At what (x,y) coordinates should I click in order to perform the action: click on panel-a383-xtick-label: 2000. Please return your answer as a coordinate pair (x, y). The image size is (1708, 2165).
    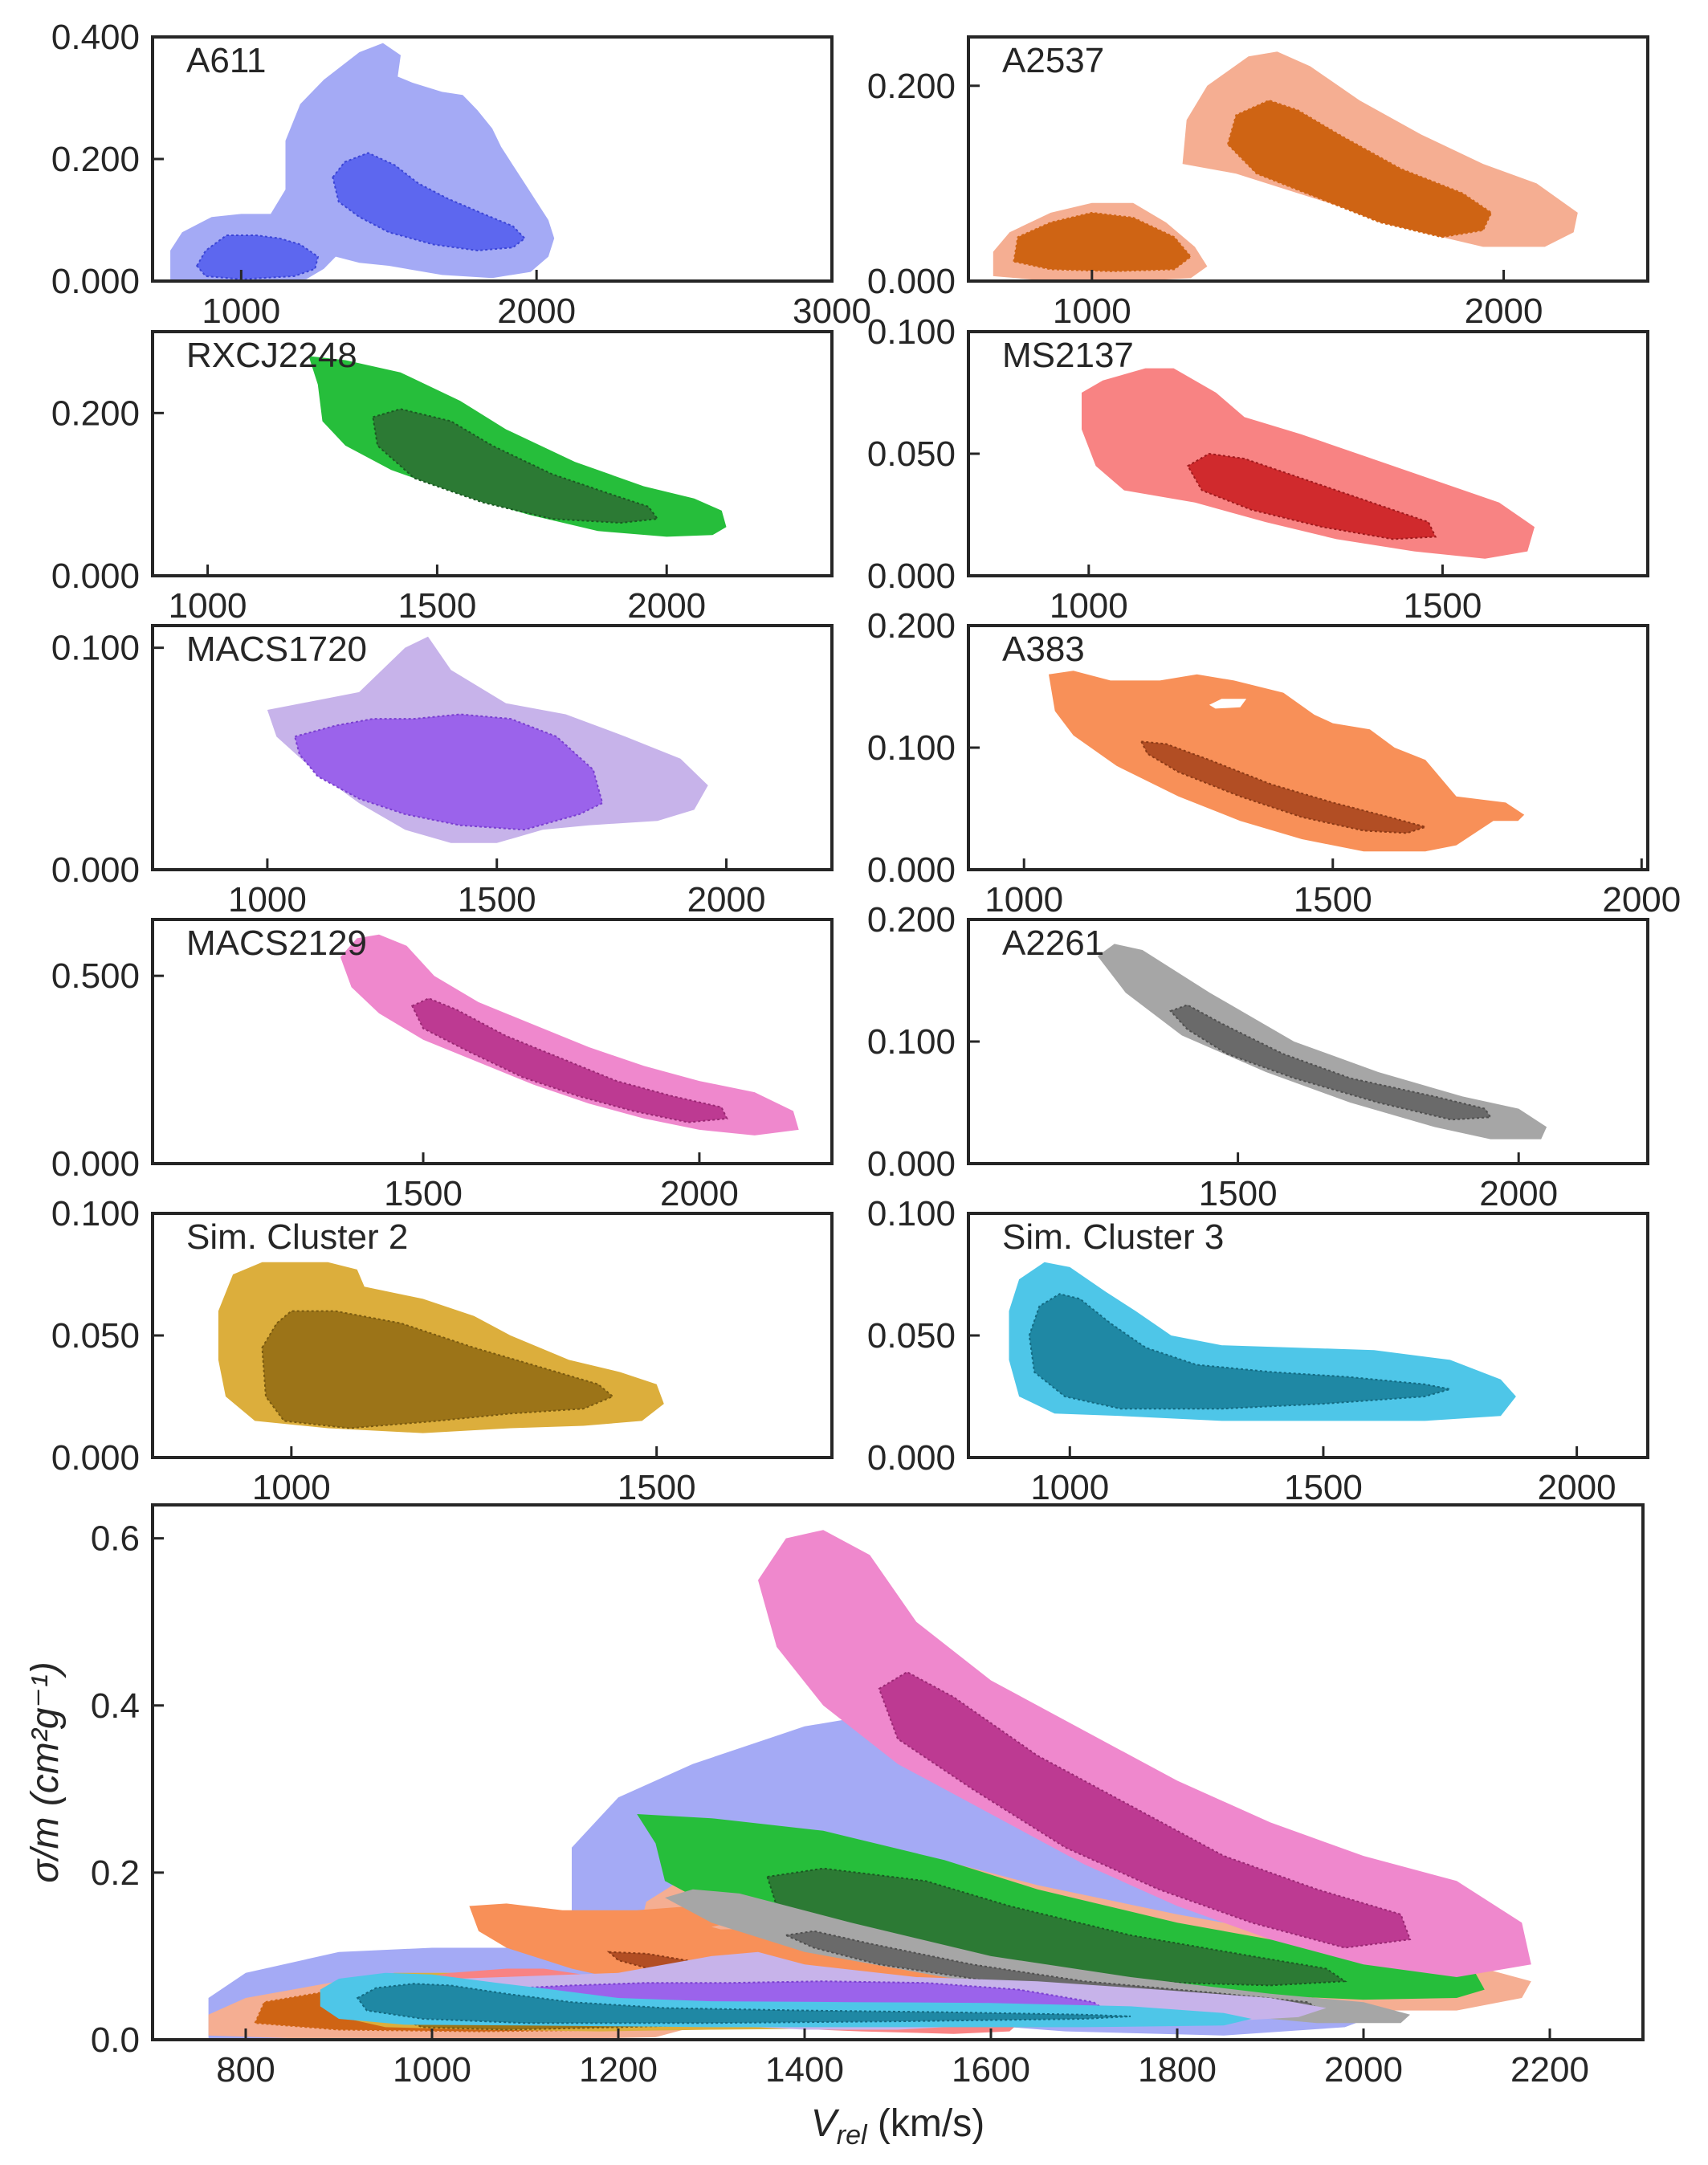
    Looking at the image, I should click on (1641, 899).